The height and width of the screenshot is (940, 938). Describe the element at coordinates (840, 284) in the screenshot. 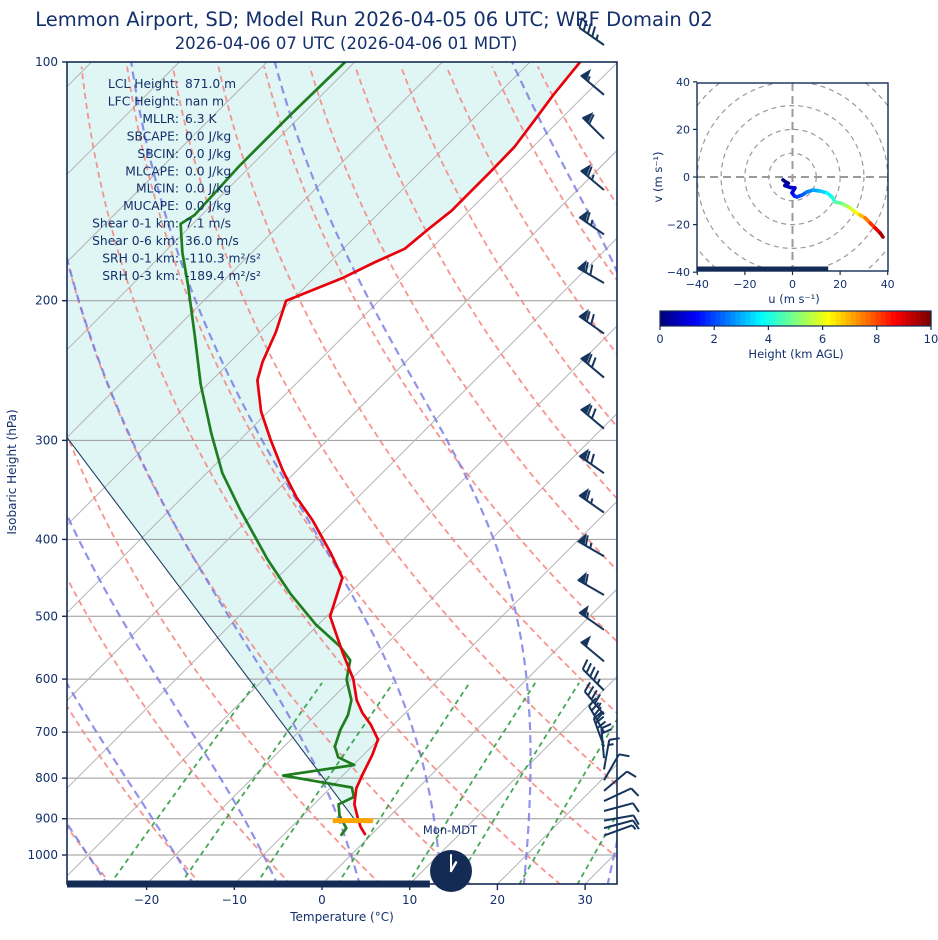

I see `hodograph-x-tick-label: 20` at that location.